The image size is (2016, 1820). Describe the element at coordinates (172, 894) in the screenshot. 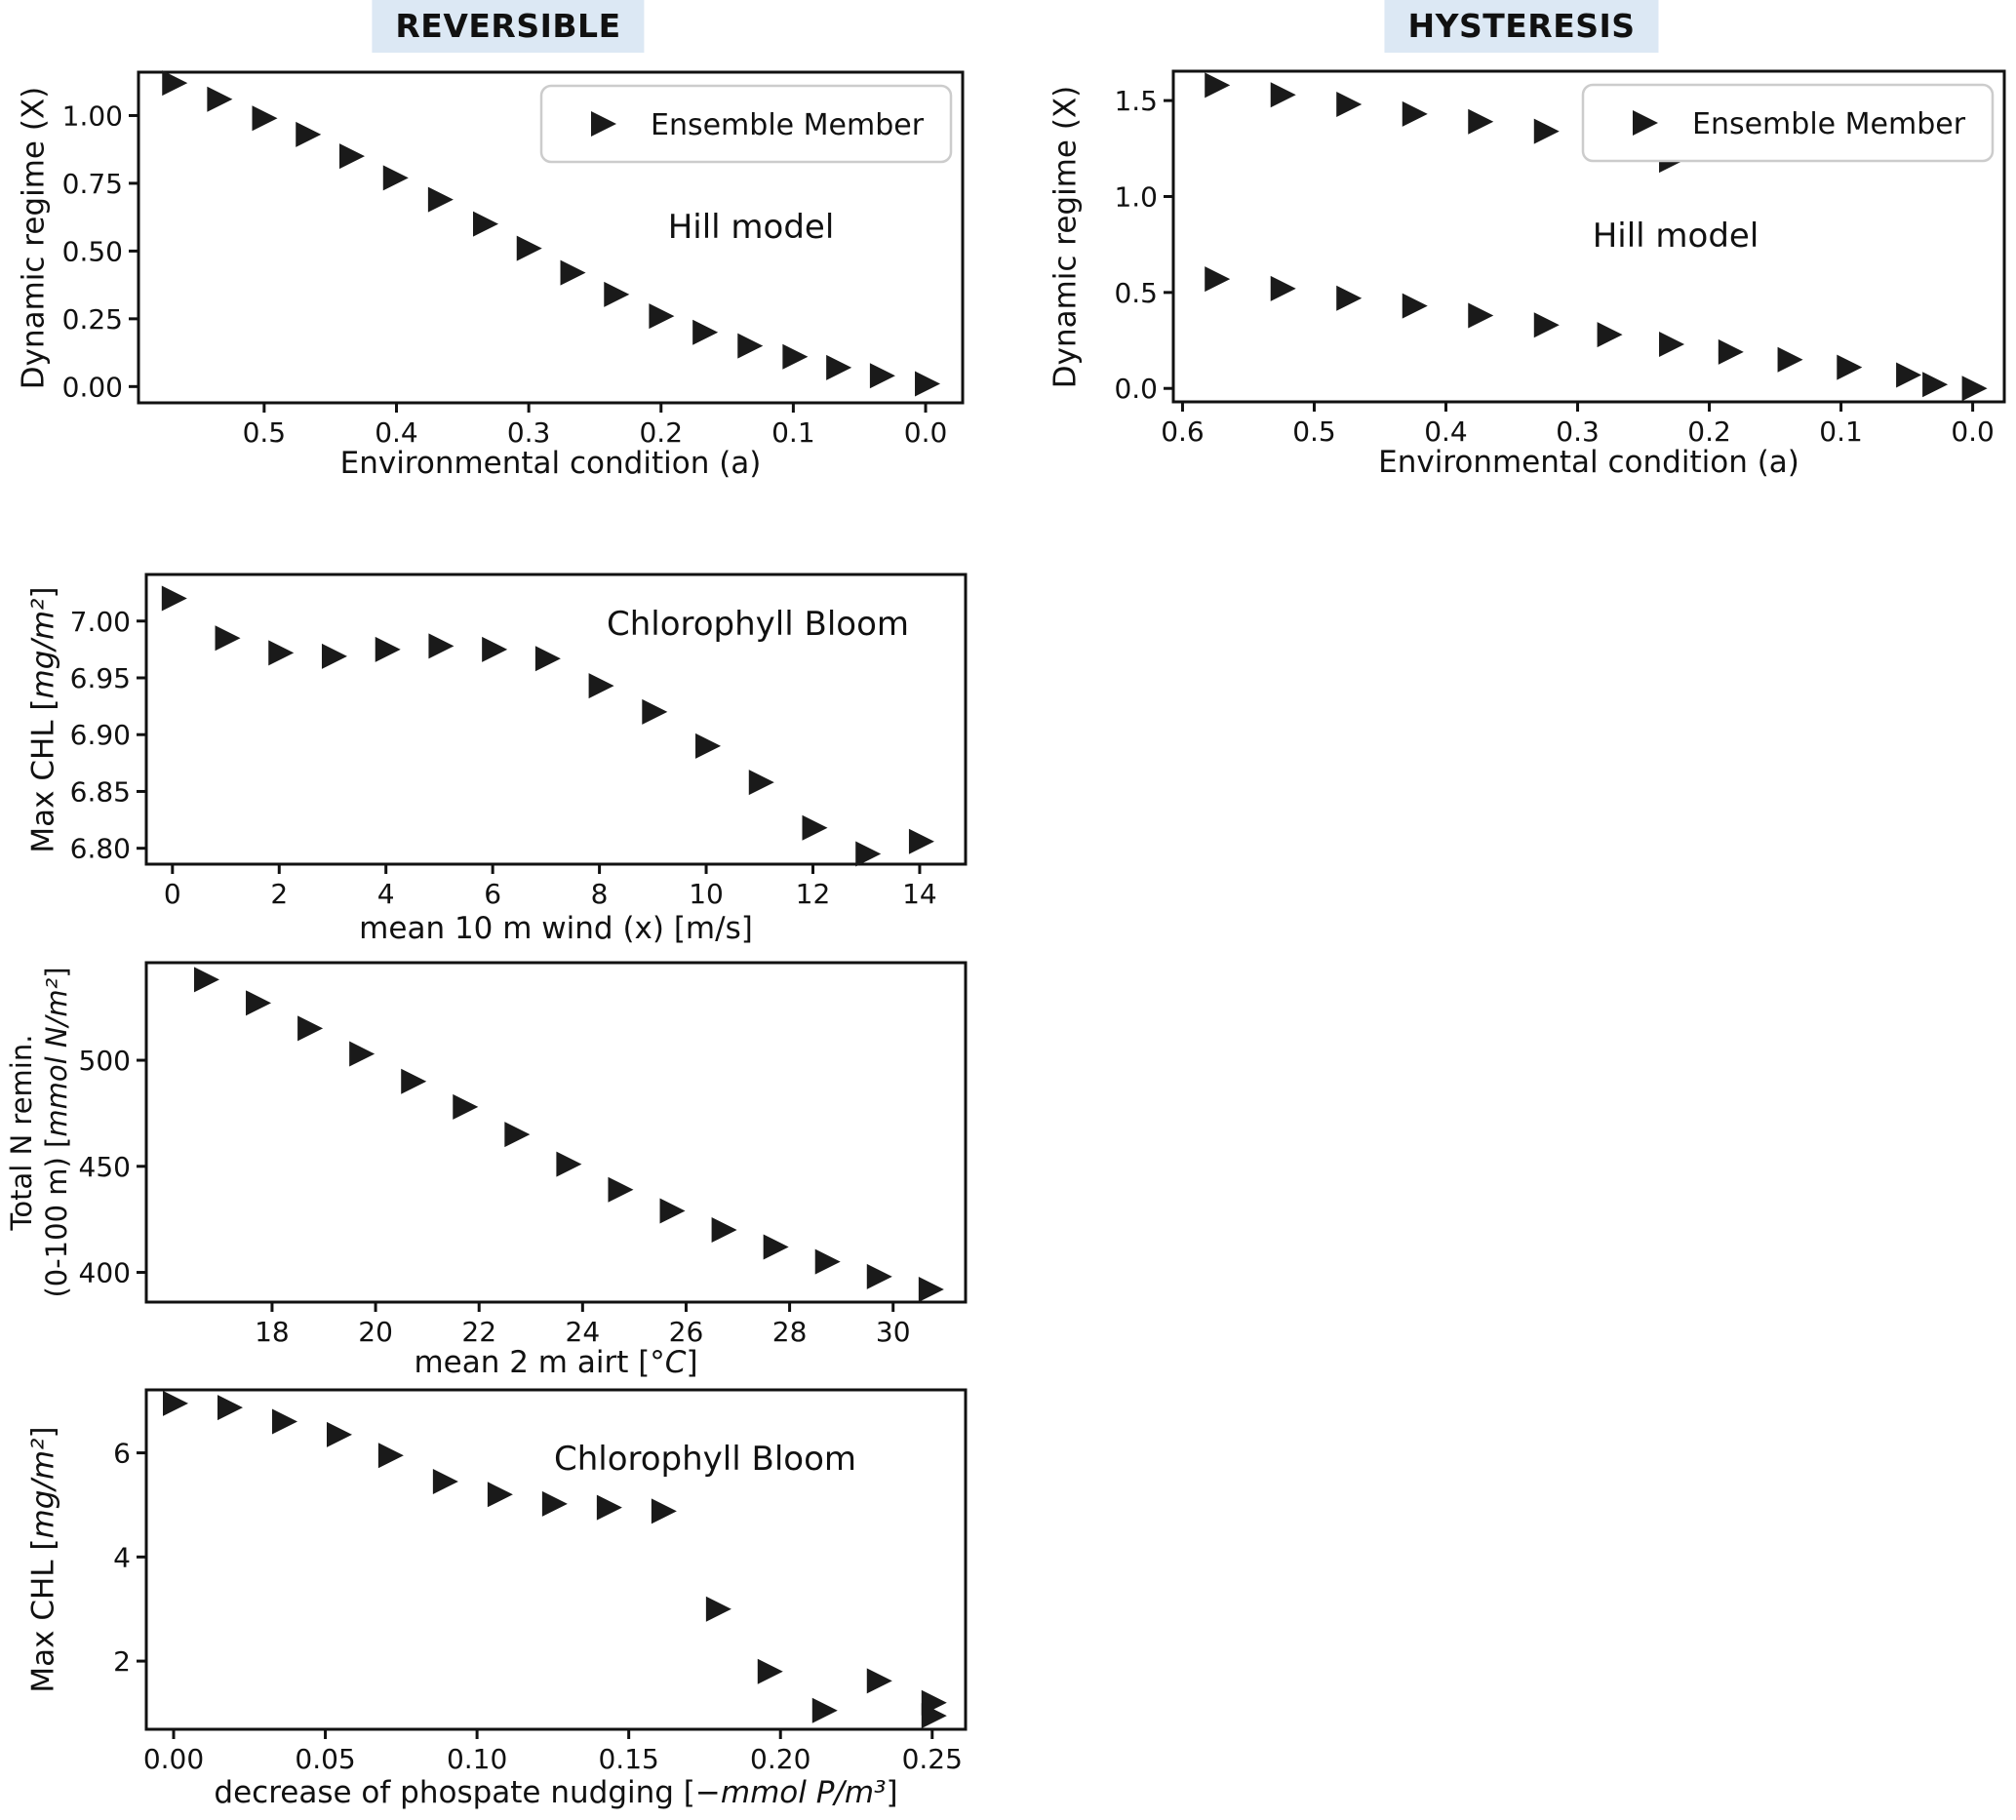

I see `x-tick-label: 0` at that location.